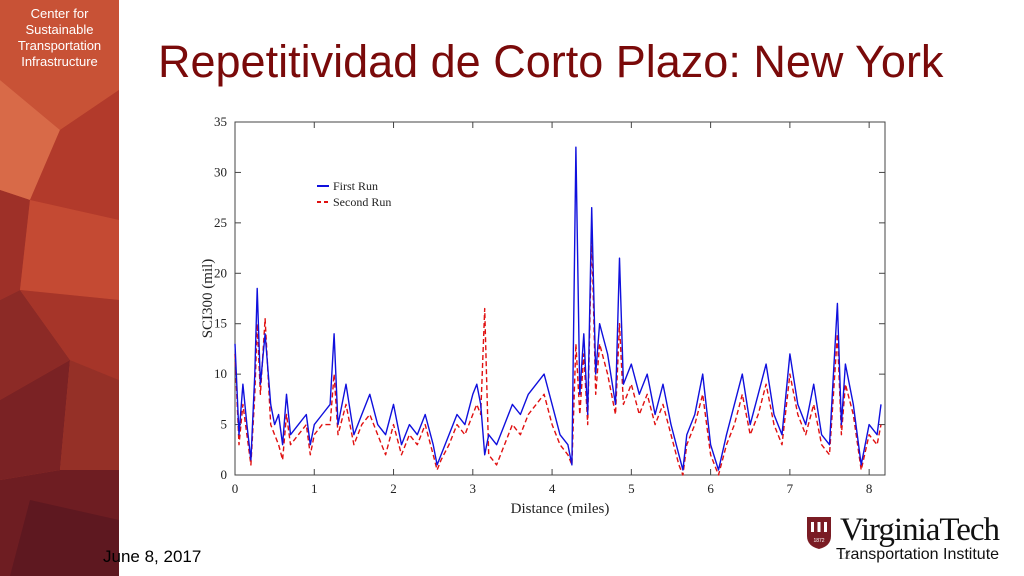  I want to click on y-tick-label: 15, so click(220, 323).